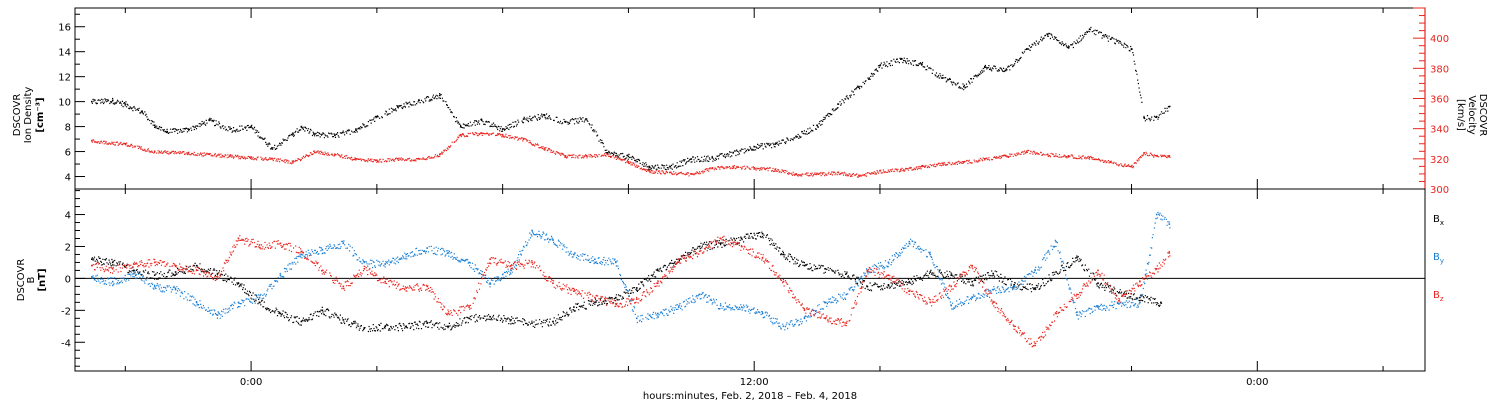 The width and height of the screenshot is (1500, 410). I want to click on b-legend: Bx By Bz, so click(1438, 258).